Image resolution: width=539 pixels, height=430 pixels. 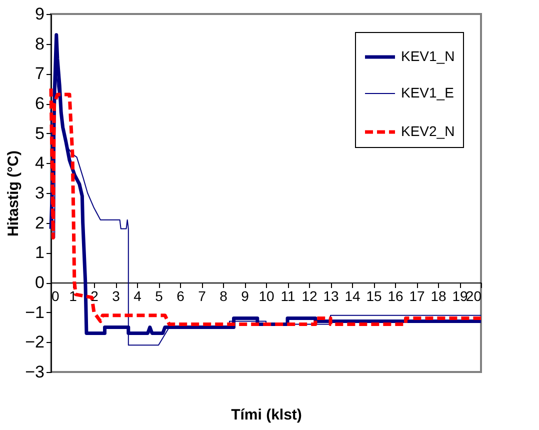 I want to click on x-tick-label: 8, so click(x=224, y=296).